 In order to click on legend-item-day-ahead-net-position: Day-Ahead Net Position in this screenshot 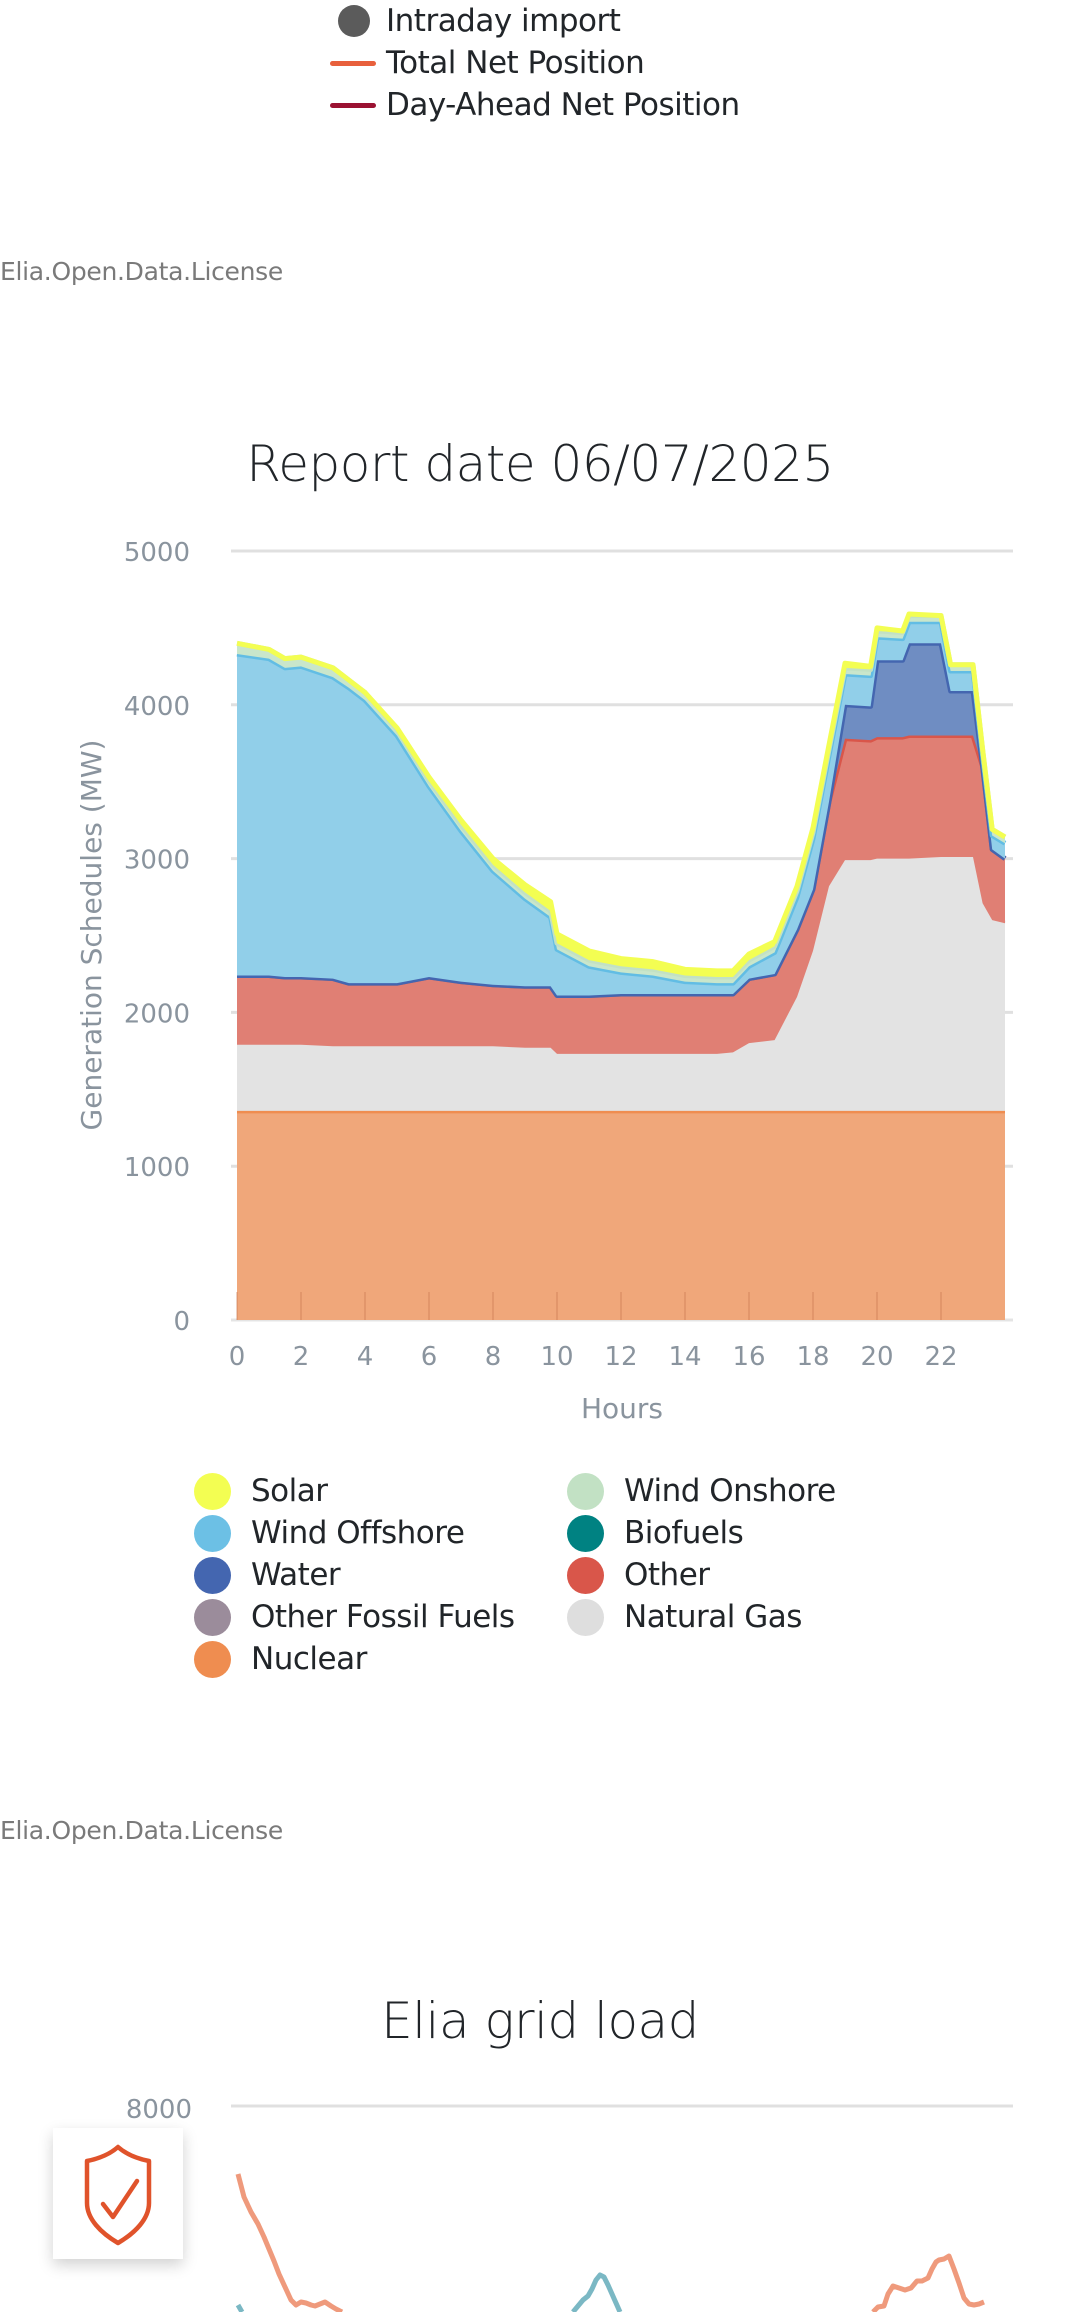, I will do `click(535, 105)`.